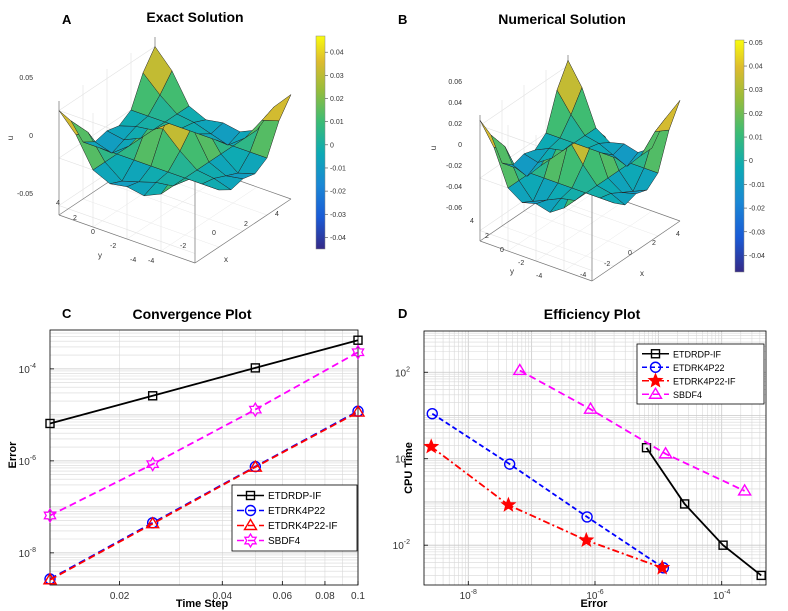 This screenshot has height=611, width=788. What do you see at coordinates (521, 263) in the screenshot?
I see `b-ytick-3: -2` at bounding box center [521, 263].